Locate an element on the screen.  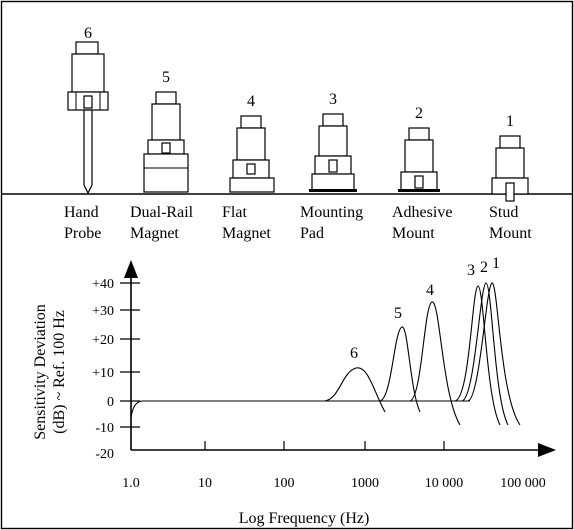
mount-name-5-line2: Magnet is located at coordinates (154, 233).